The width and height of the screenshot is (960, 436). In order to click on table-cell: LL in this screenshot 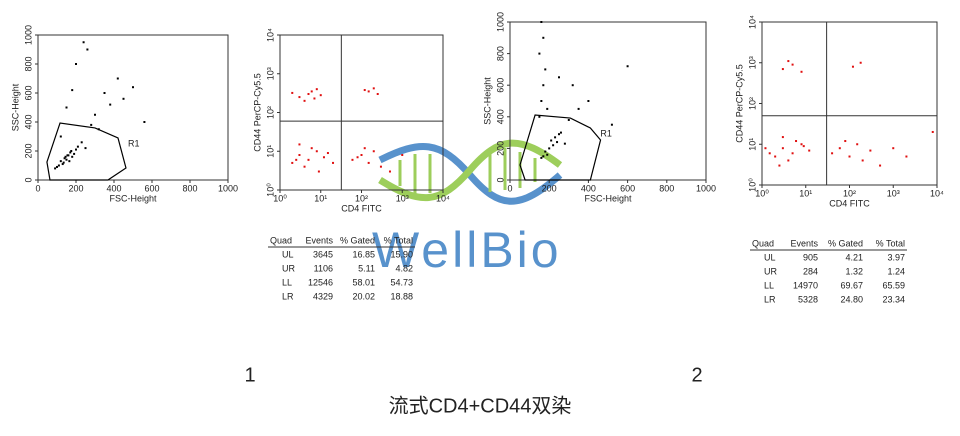, I will do `click(287, 282)`.